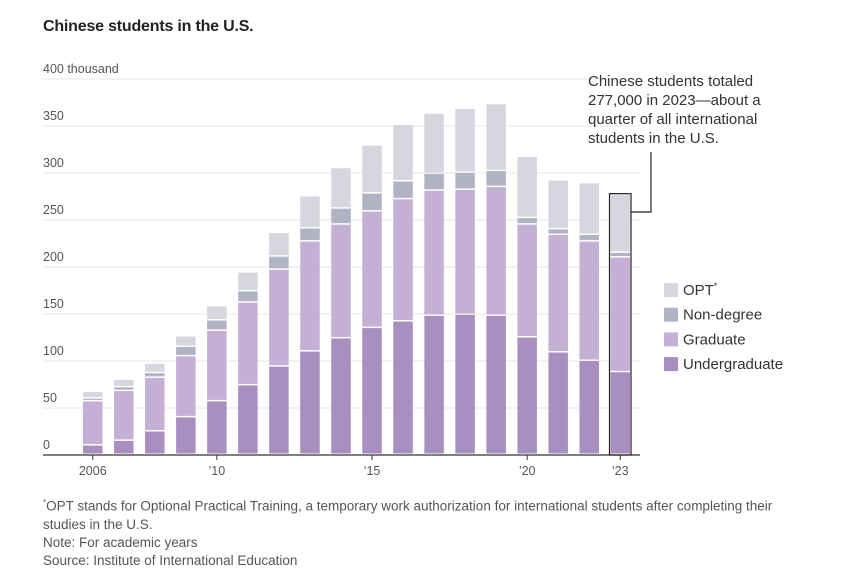 This screenshot has height=570, width=868. Describe the element at coordinates (155, 442) in the screenshot. I see `bar-segment-undergraduate-2008` at that location.